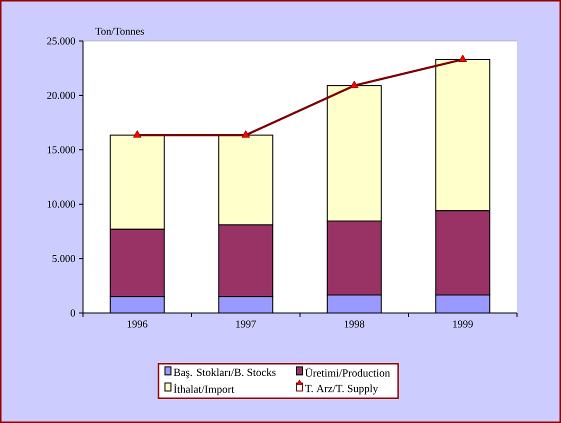 This screenshot has width=561, height=423. Describe the element at coordinates (62, 204) in the screenshot. I see `y-tick-label: 10.000` at that location.